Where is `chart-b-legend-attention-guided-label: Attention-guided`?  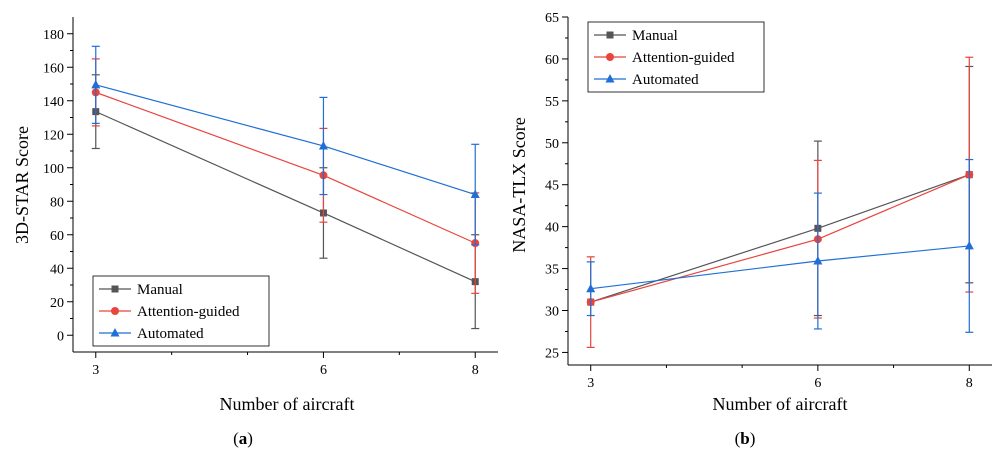 chart-b-legend-attention-guided-label: Attention-guided is located at coordinates (683, 58).